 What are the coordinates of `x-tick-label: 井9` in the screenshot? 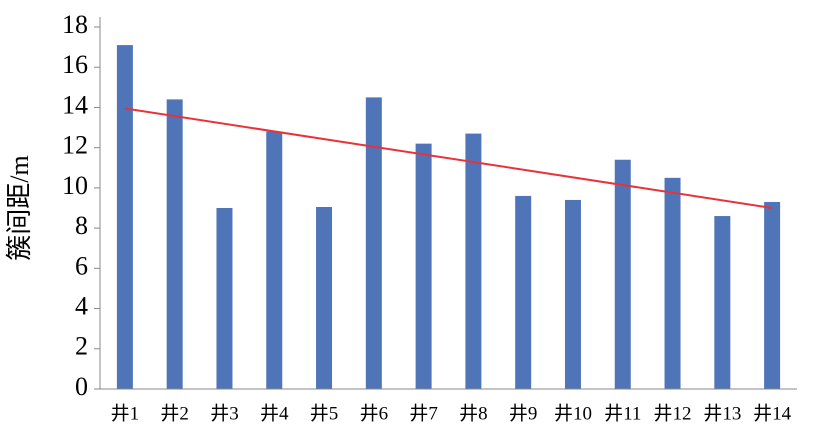 It's located at (523, 413).